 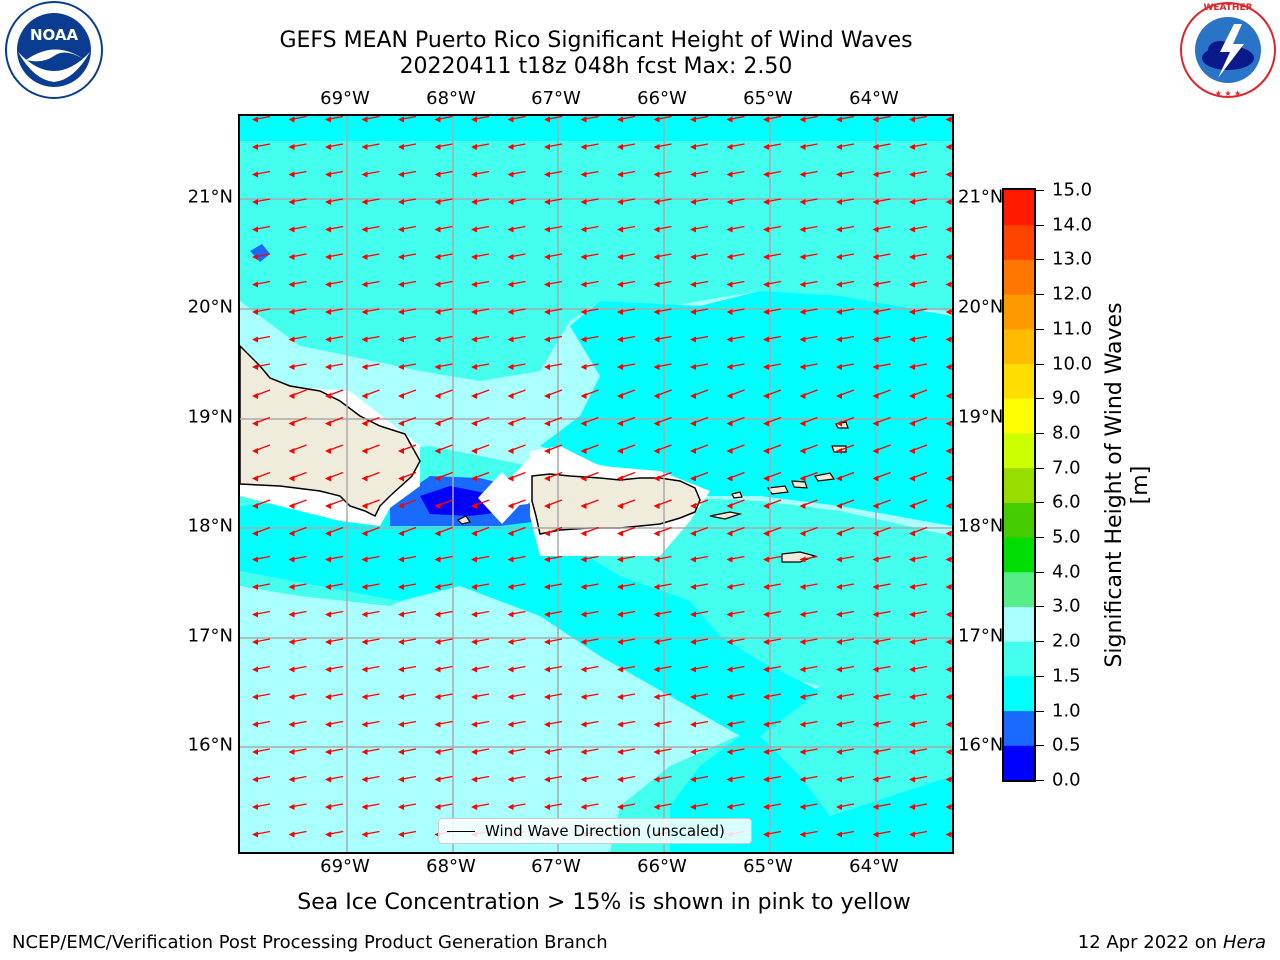 What do you see at coordinates (1066, 711) in the screenshot?
I see `colorbar-tick-label: 1.0` at bounding box center [1066, 711].